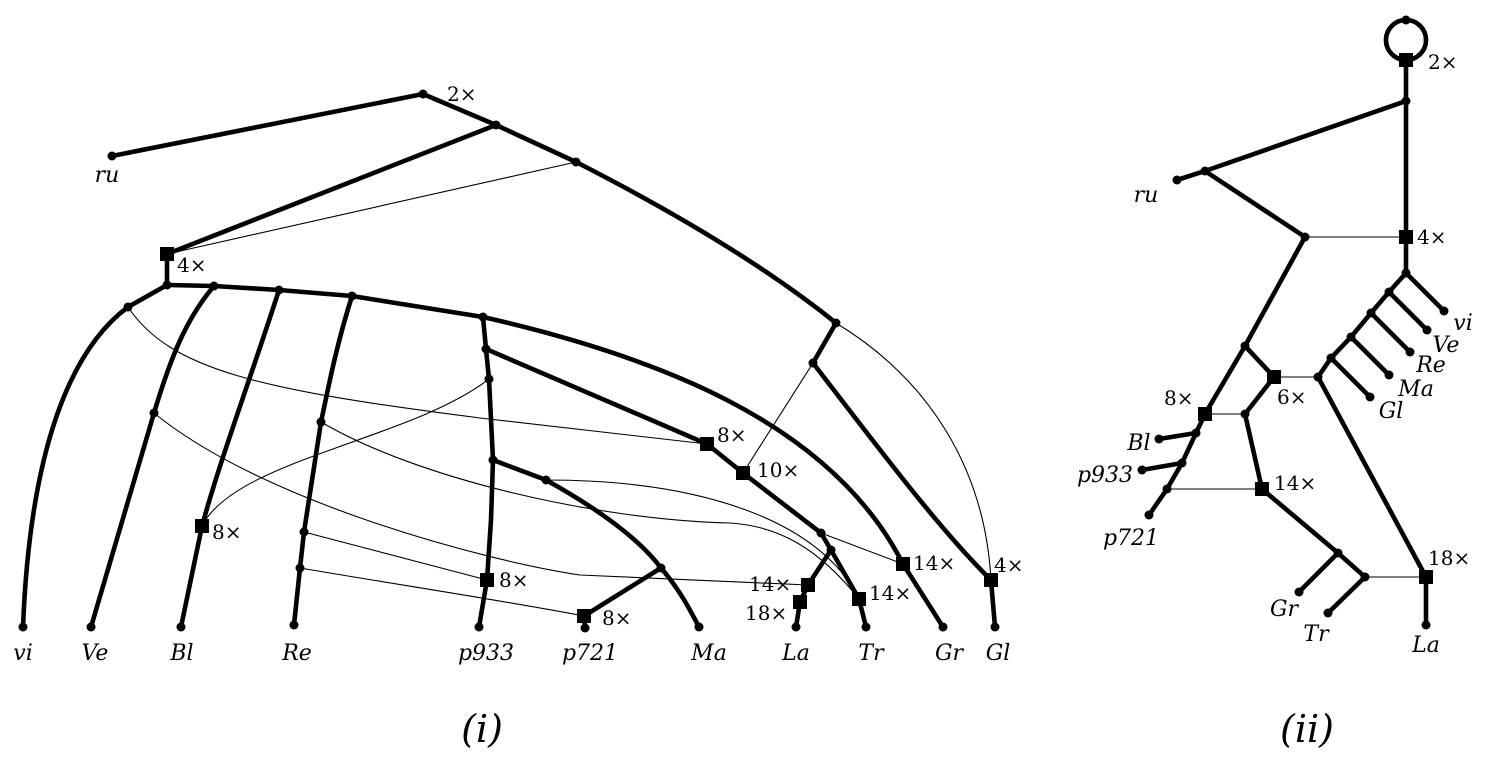  I want to click on multiplicity-label: 10×, so click(778, 470).